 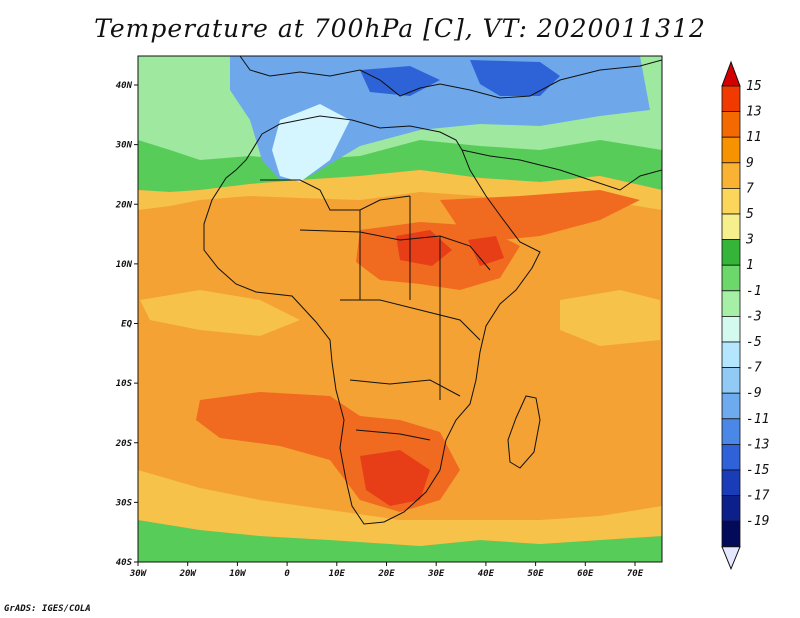 What do you see at coordinates (749, 240) in the screenshot?
I see `colorbar-label: 3` at bounding box center [749, 240].